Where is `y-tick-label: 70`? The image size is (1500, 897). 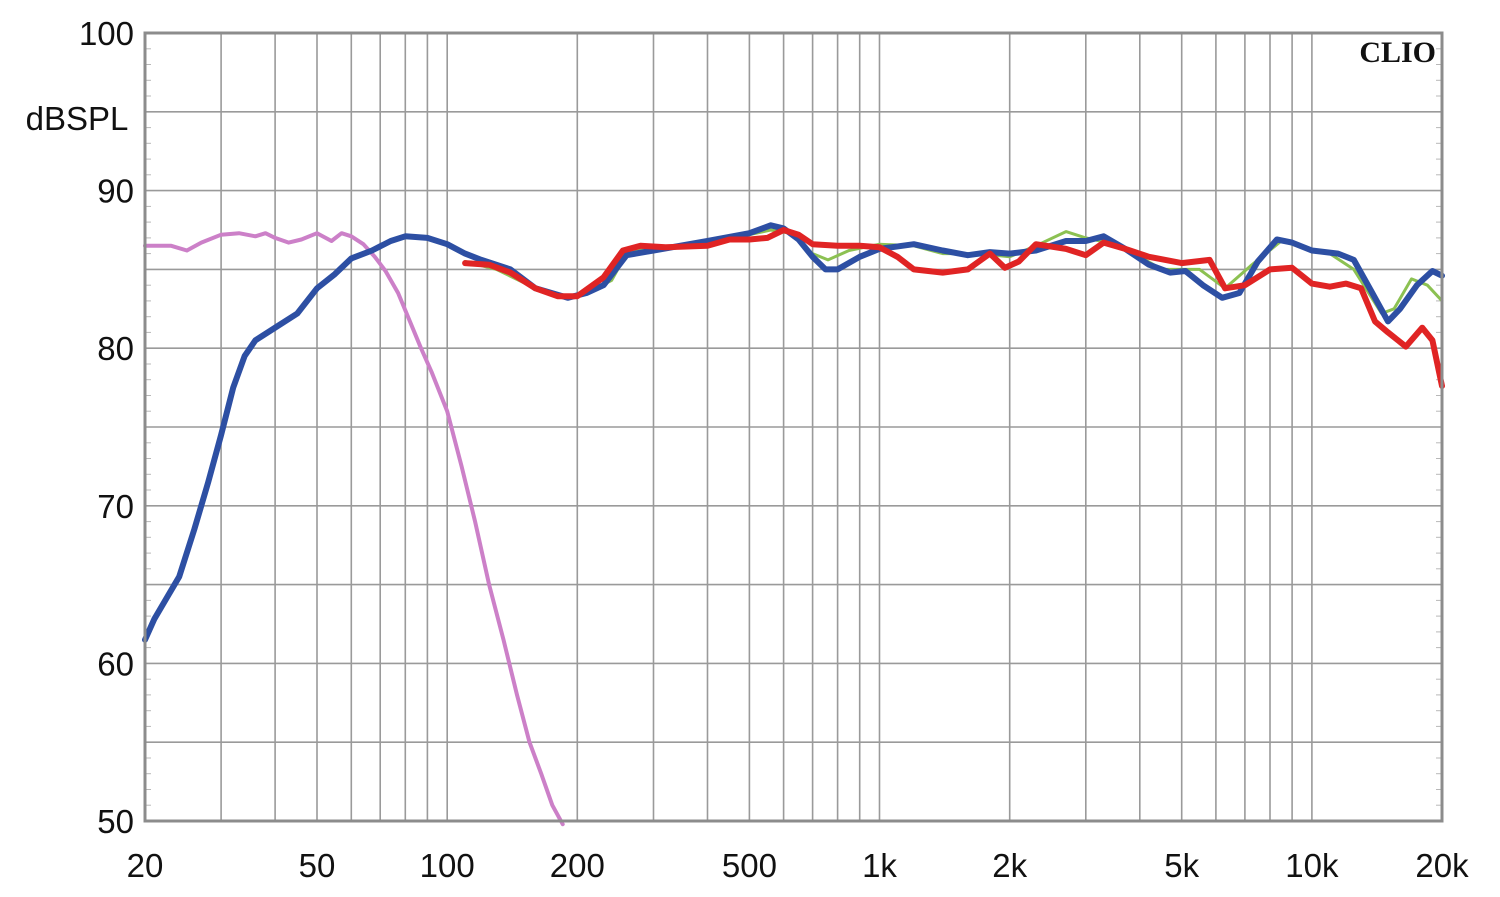
y-tick-label: 70 is located at coordinates (115, 506).